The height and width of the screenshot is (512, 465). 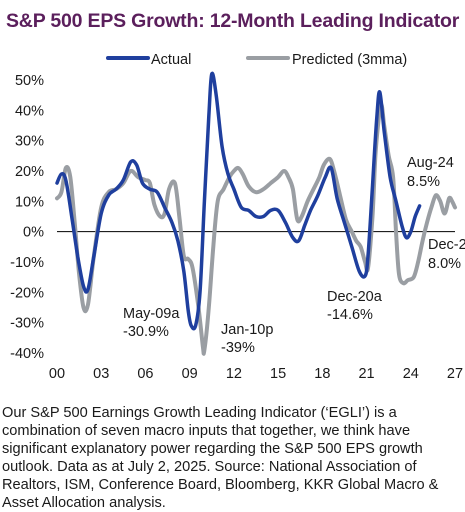 I want to click on y-tick-label: -20%, so click(x=27, y=293).